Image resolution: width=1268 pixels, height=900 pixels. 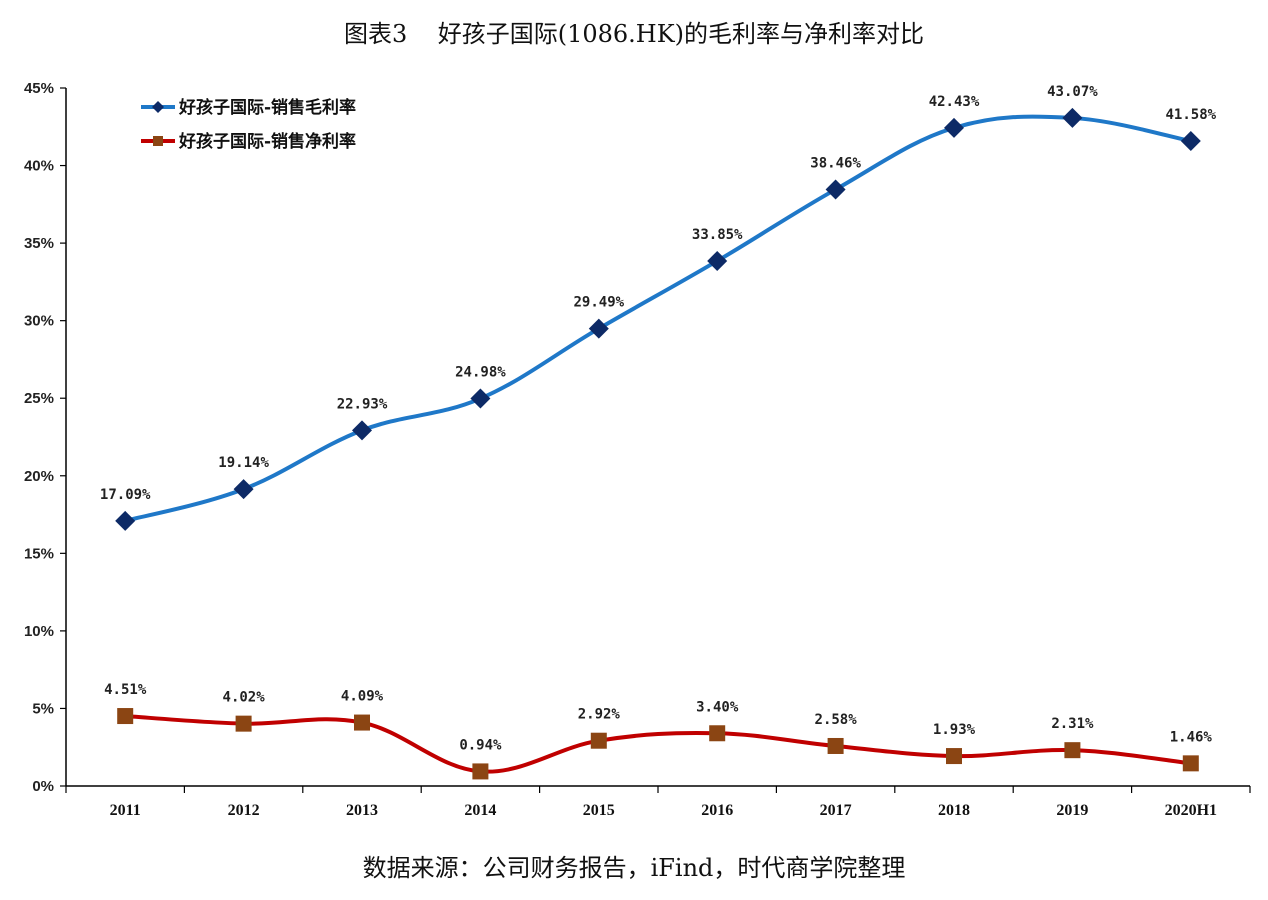 What do you see at coordinates (599, 303) in the screenshot?
I see `data-label: 29.49%` at bounding box center [599, 303].